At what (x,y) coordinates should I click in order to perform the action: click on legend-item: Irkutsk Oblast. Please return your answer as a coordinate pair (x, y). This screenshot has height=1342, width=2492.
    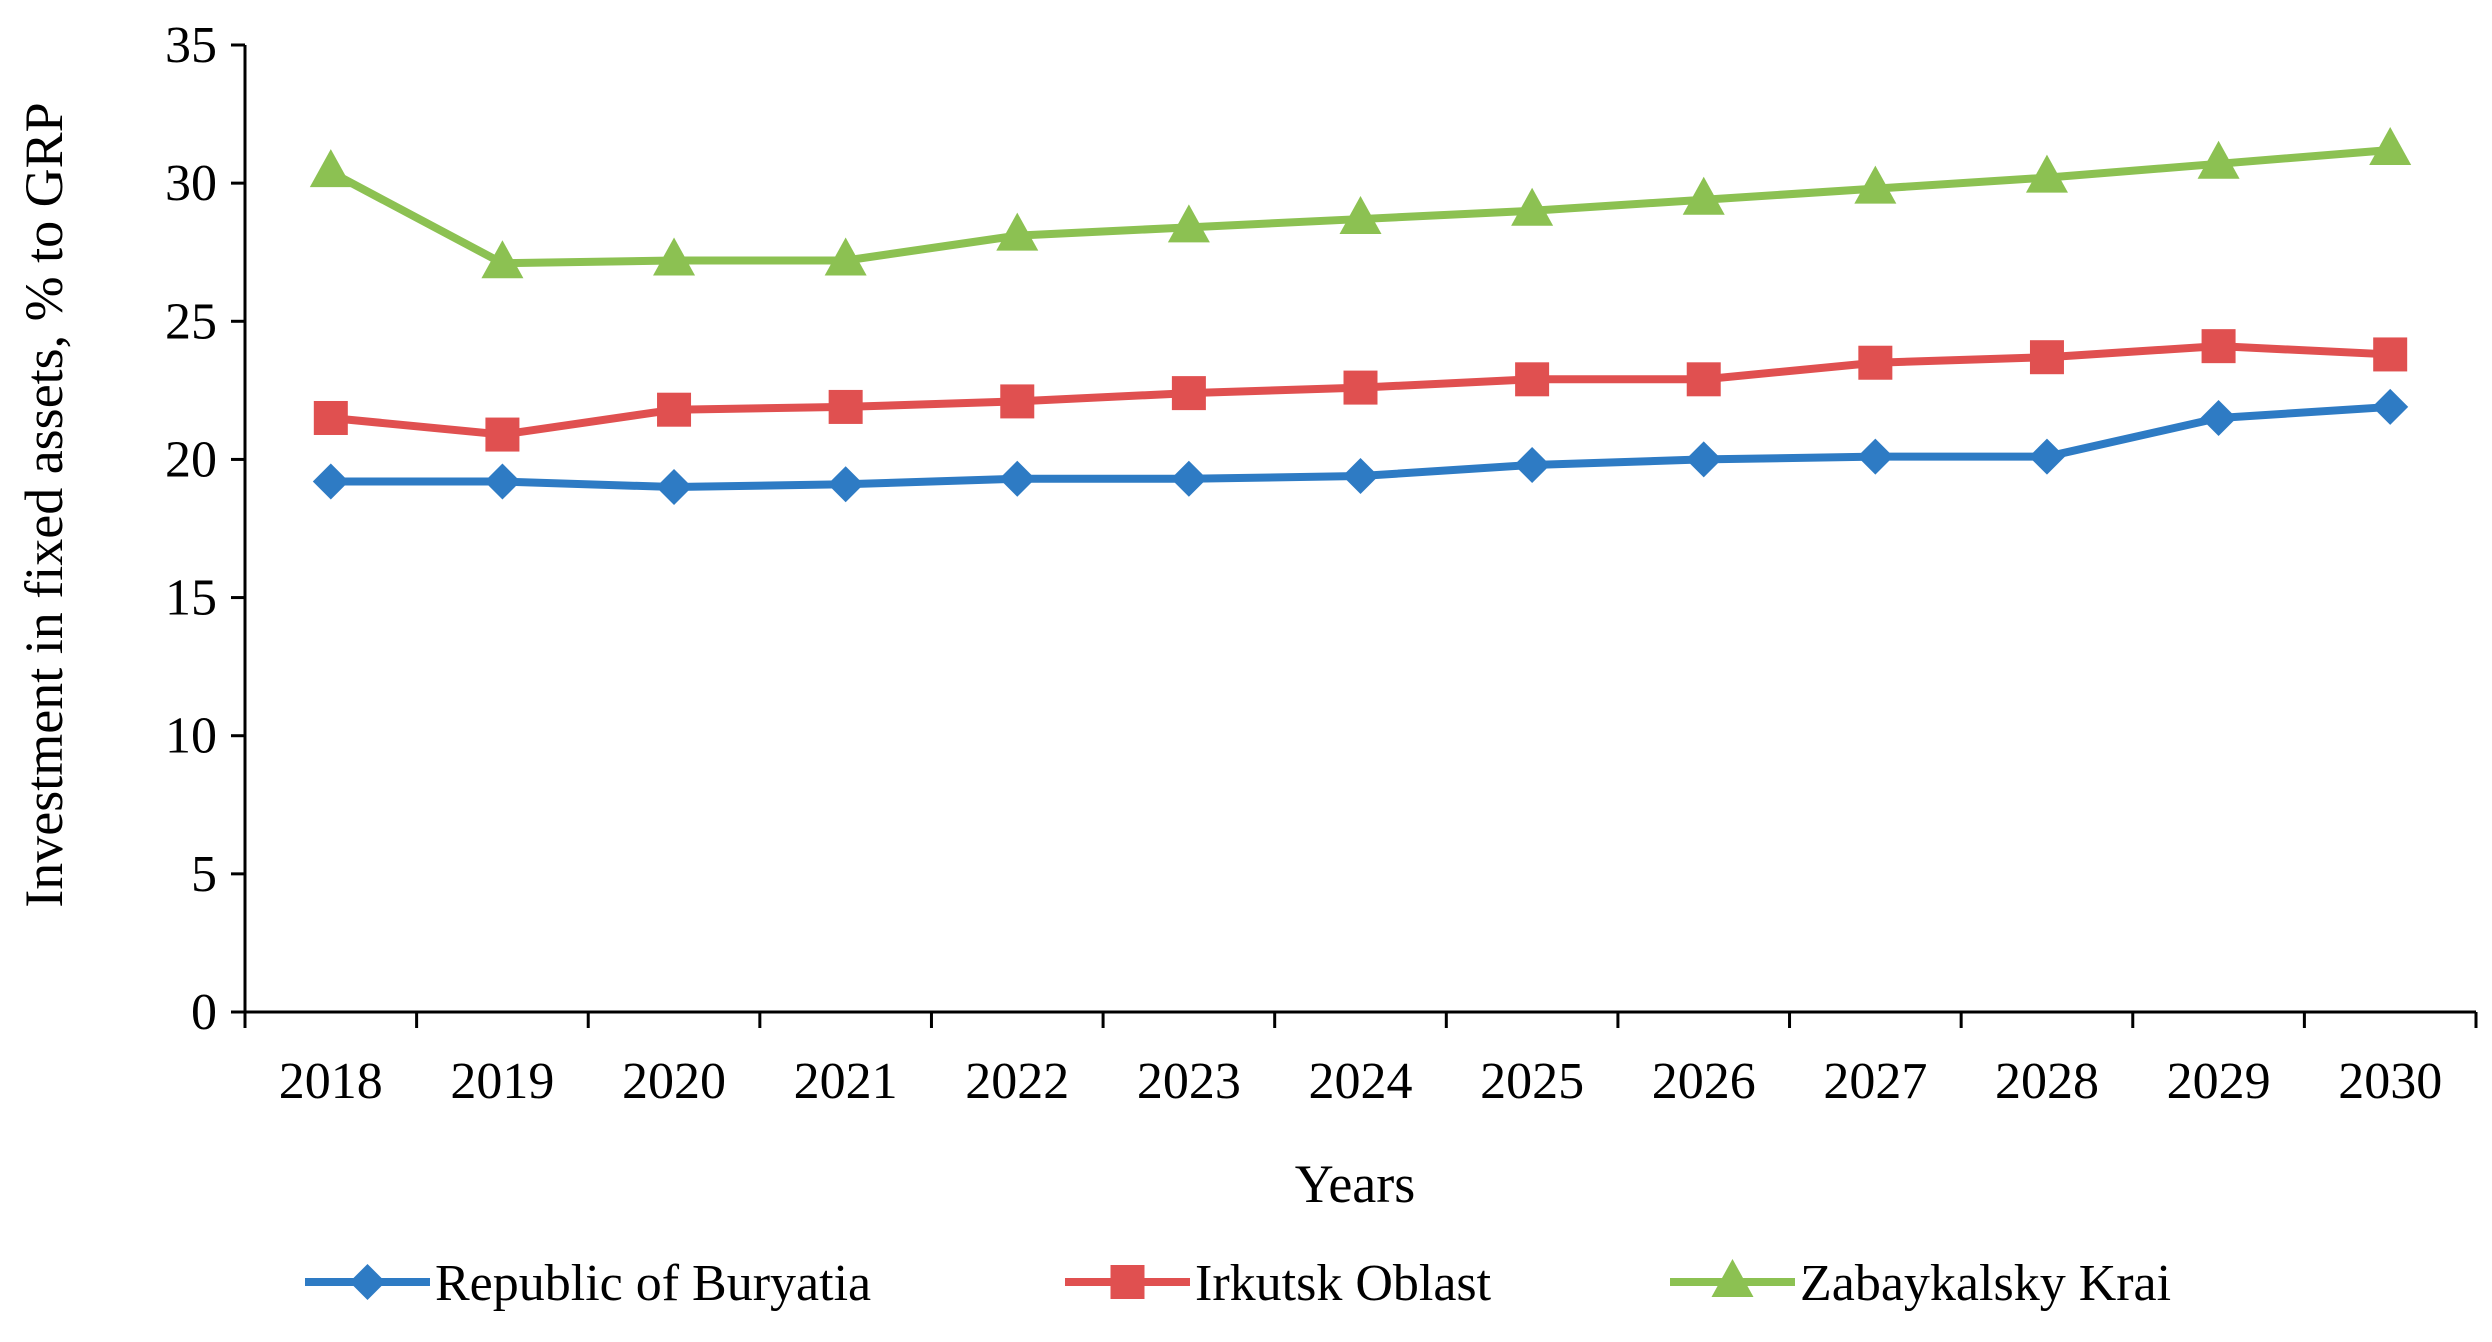
    Looking at the image, I should click on (1278, 1283).